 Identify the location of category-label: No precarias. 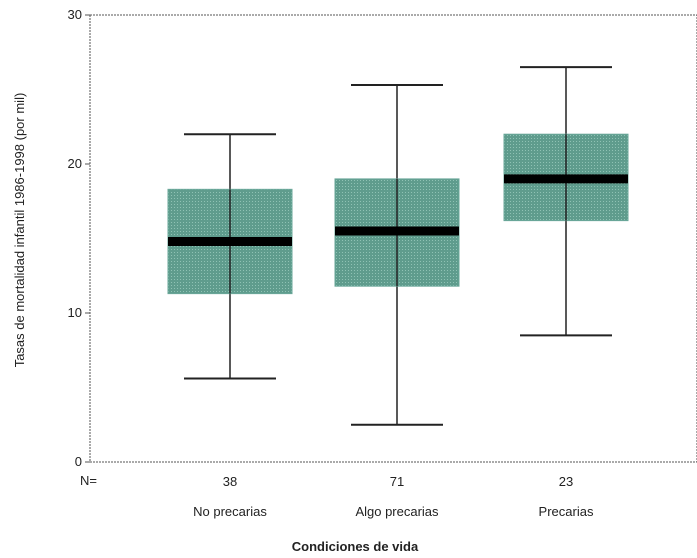
(230, 511).